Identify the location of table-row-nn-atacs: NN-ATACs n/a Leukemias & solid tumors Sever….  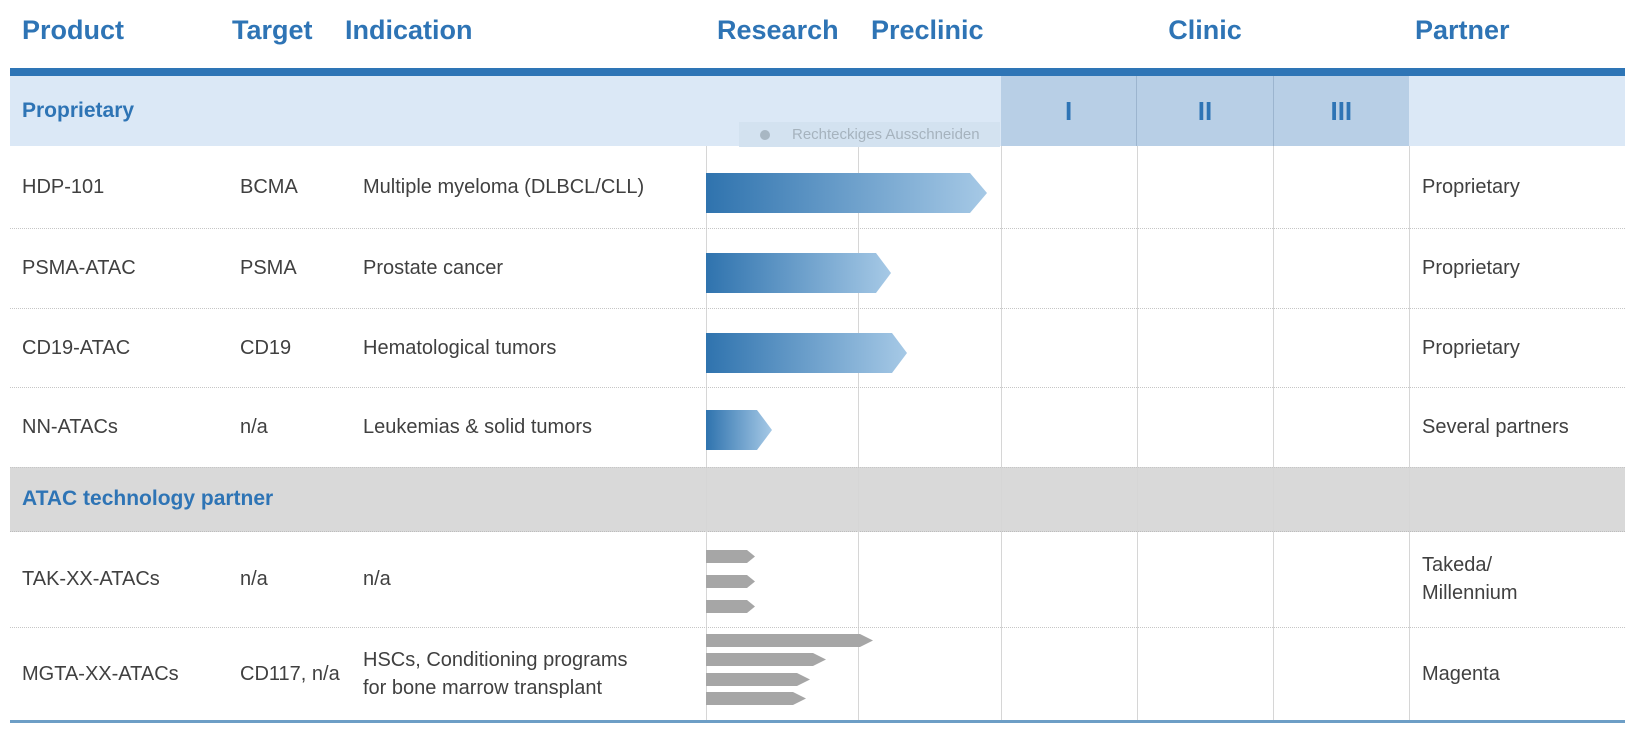
(817, 427).